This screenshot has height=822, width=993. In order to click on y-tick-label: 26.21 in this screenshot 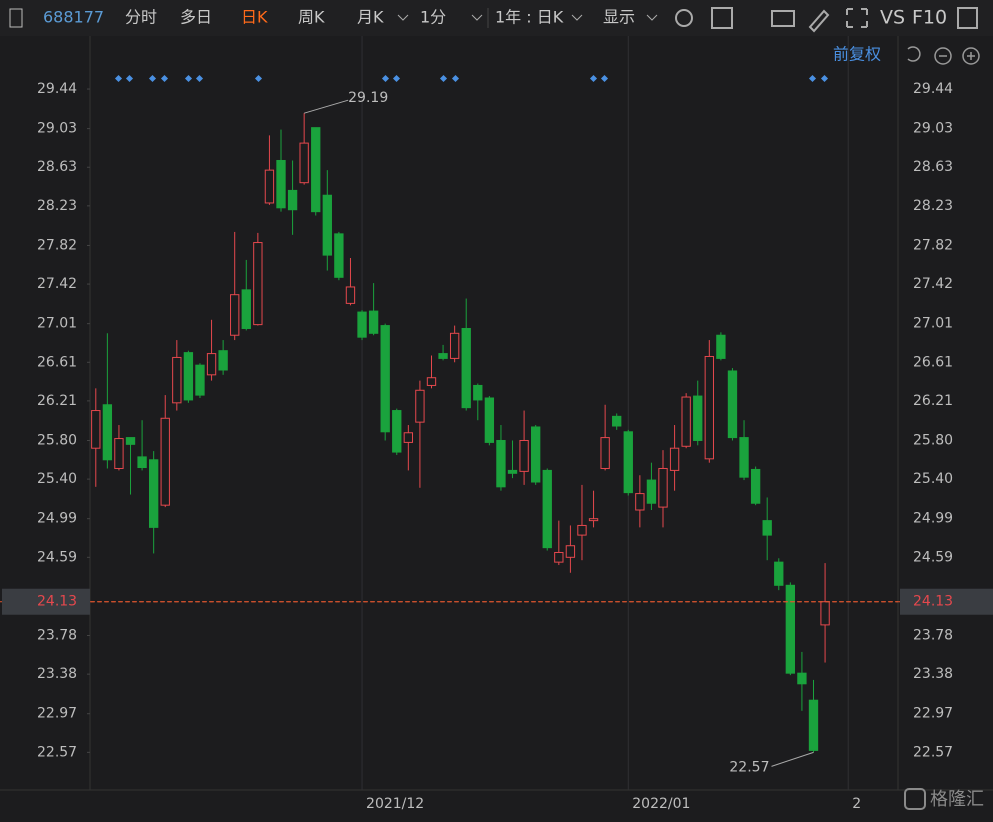, I will do `click(57, 401)`.